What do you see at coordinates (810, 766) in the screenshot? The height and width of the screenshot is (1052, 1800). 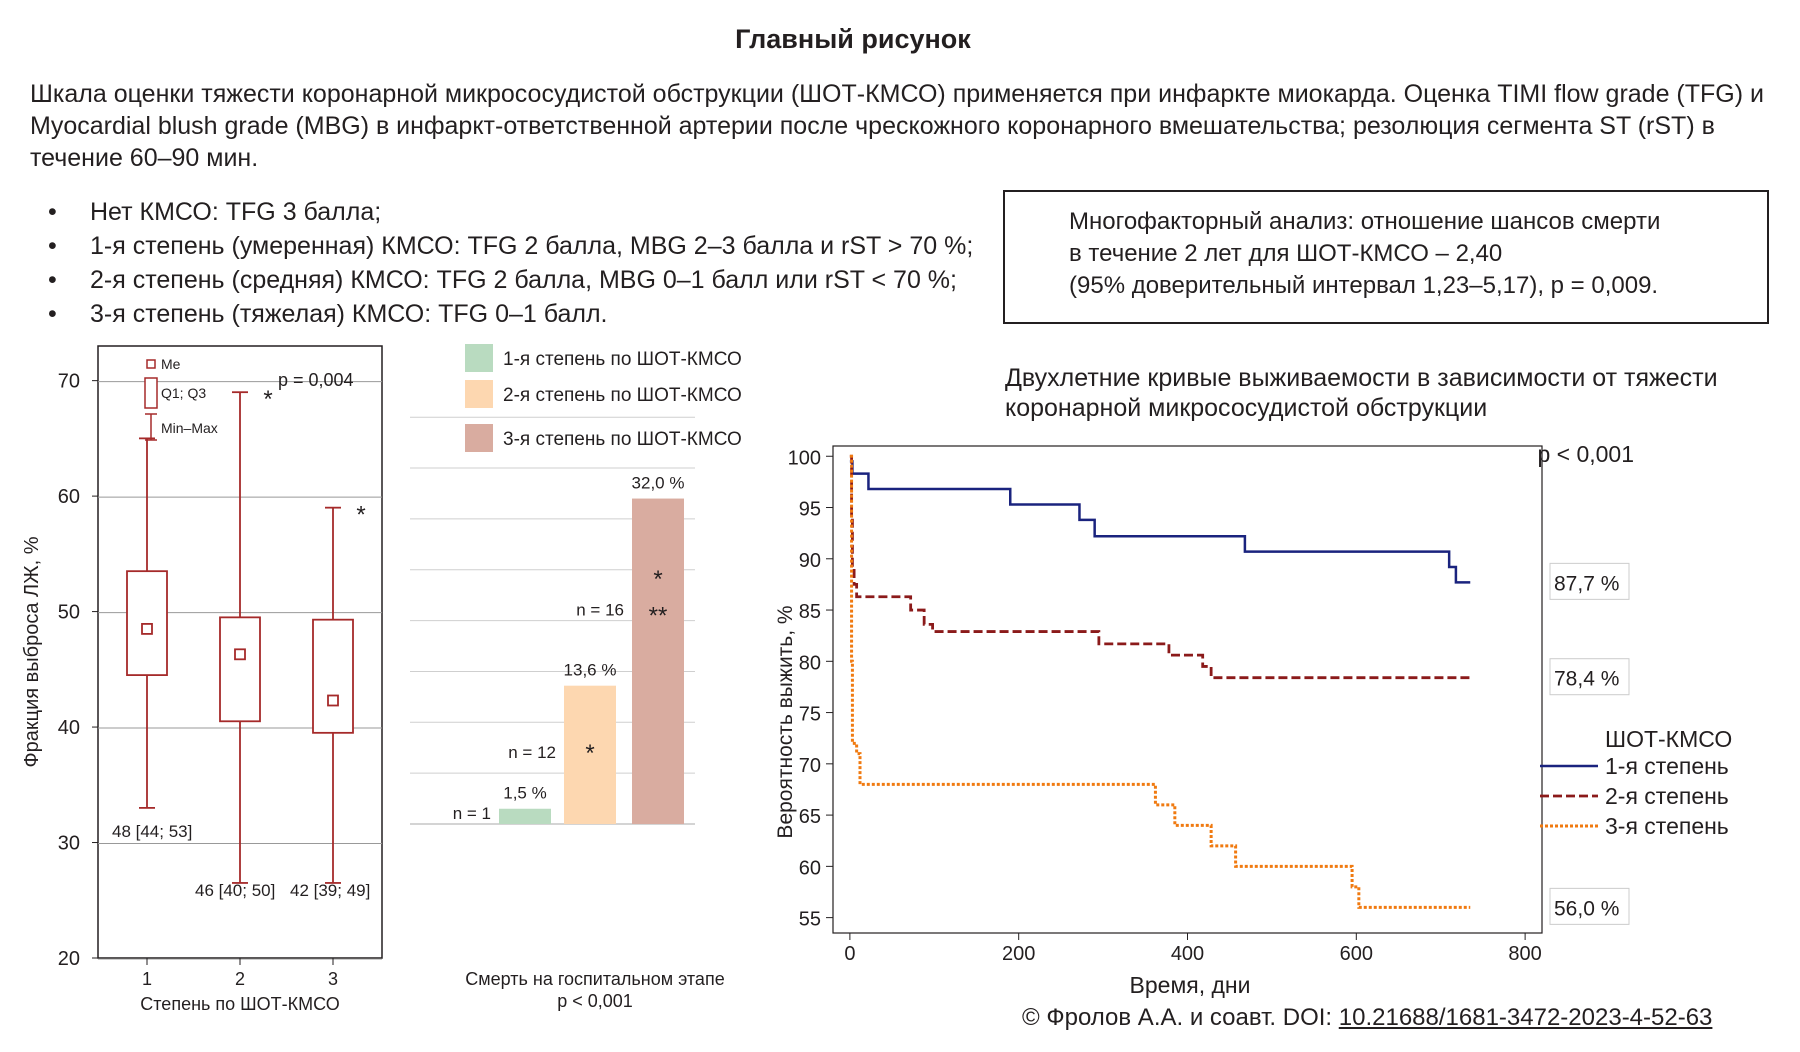 I see `survival-y-tick-label: 70` at bounding box center [810, 766].